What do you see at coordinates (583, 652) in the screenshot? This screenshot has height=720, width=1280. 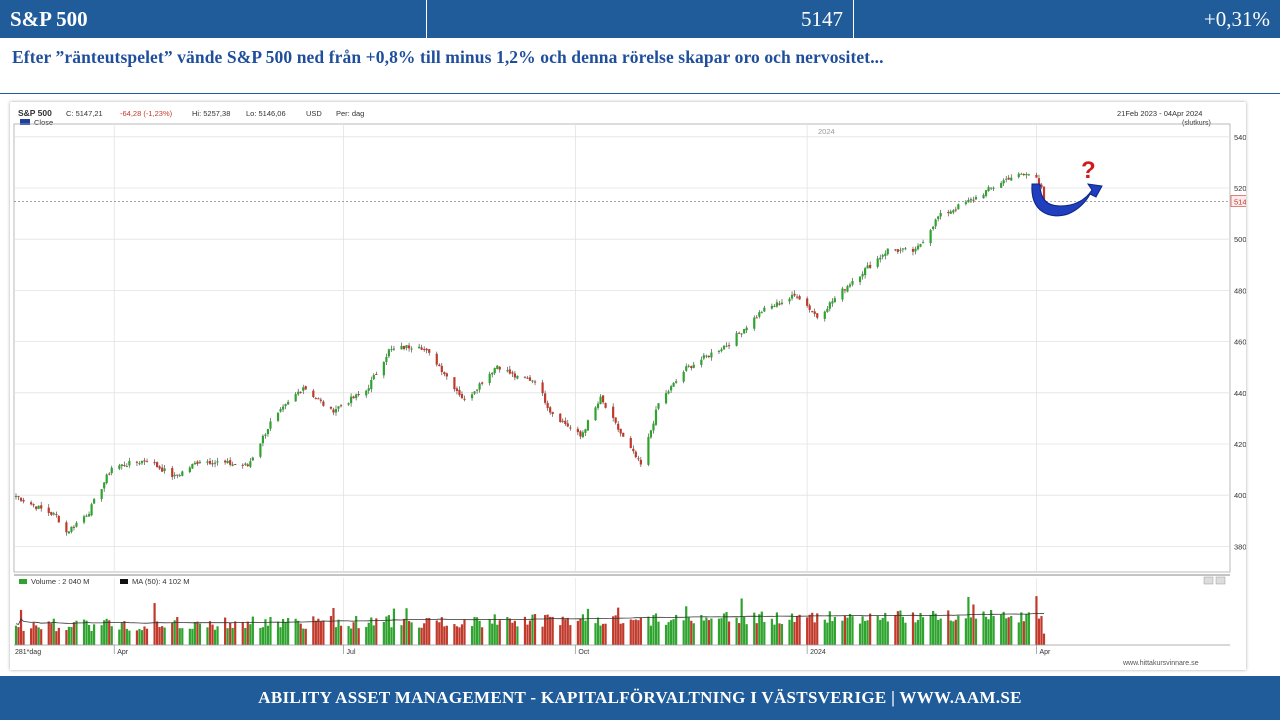 I see `x-tick-label: Oct` at bounding box center [583, 652].